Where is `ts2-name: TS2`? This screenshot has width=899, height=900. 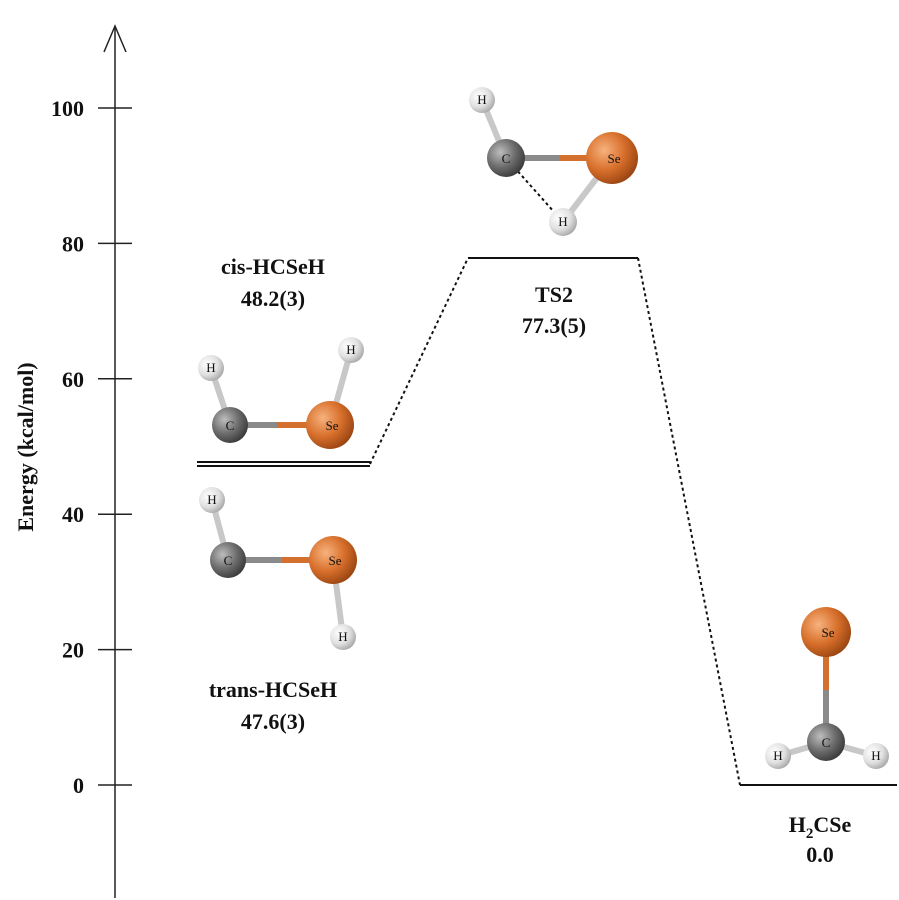
ts2-name: TS2 is located at coordinates (554, 294).